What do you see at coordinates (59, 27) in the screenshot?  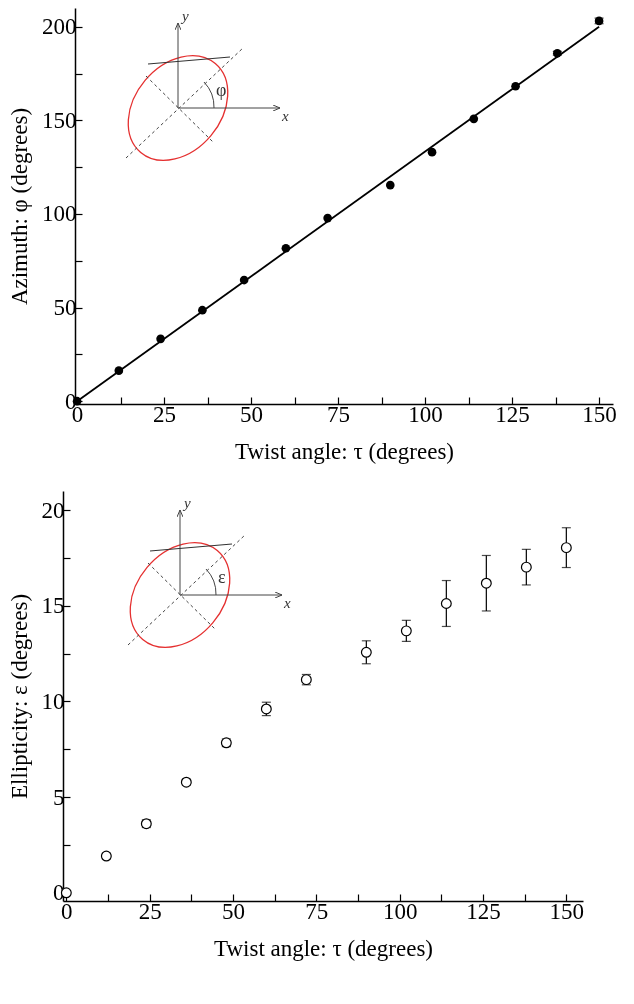 I see `y-tick-label: 200` at bounding box center [59, 27].